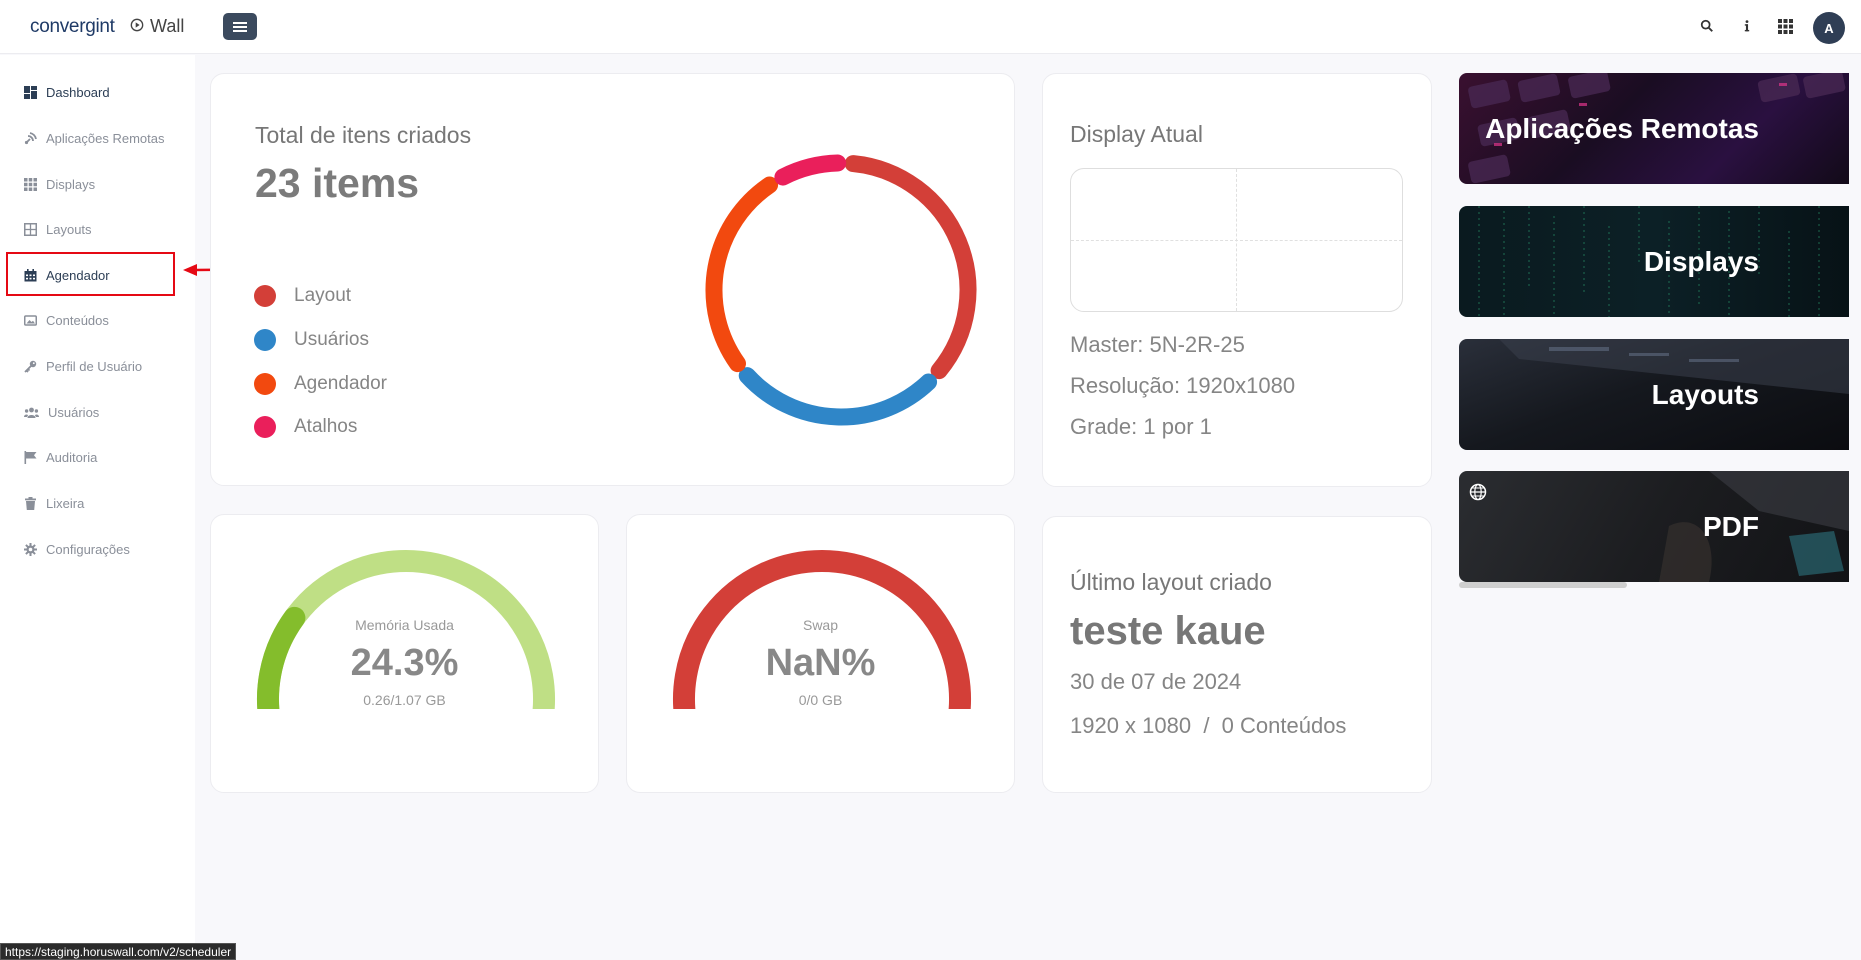 Image resolution: width=1861 pixels, height=960 pixels. I want to click on sidebar-item-label: Lixeira, so click(65, 503).